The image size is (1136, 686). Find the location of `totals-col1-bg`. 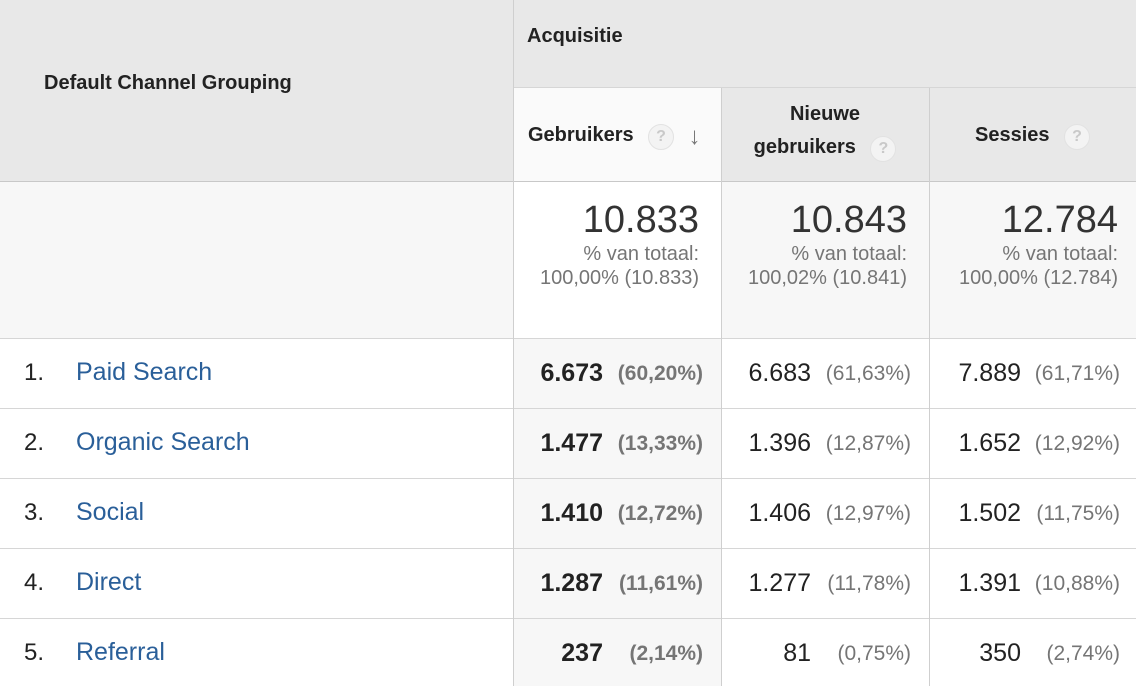

totals-col1-bg is located at coordinates (617, 259).